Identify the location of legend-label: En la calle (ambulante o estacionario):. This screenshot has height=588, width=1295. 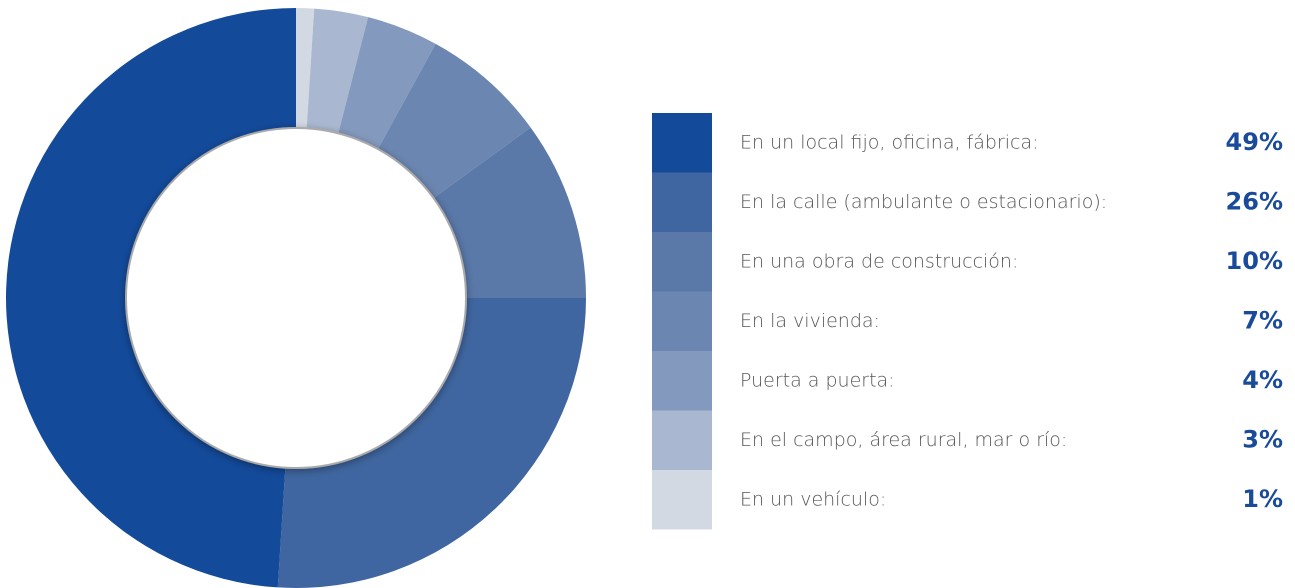
(923, 202).